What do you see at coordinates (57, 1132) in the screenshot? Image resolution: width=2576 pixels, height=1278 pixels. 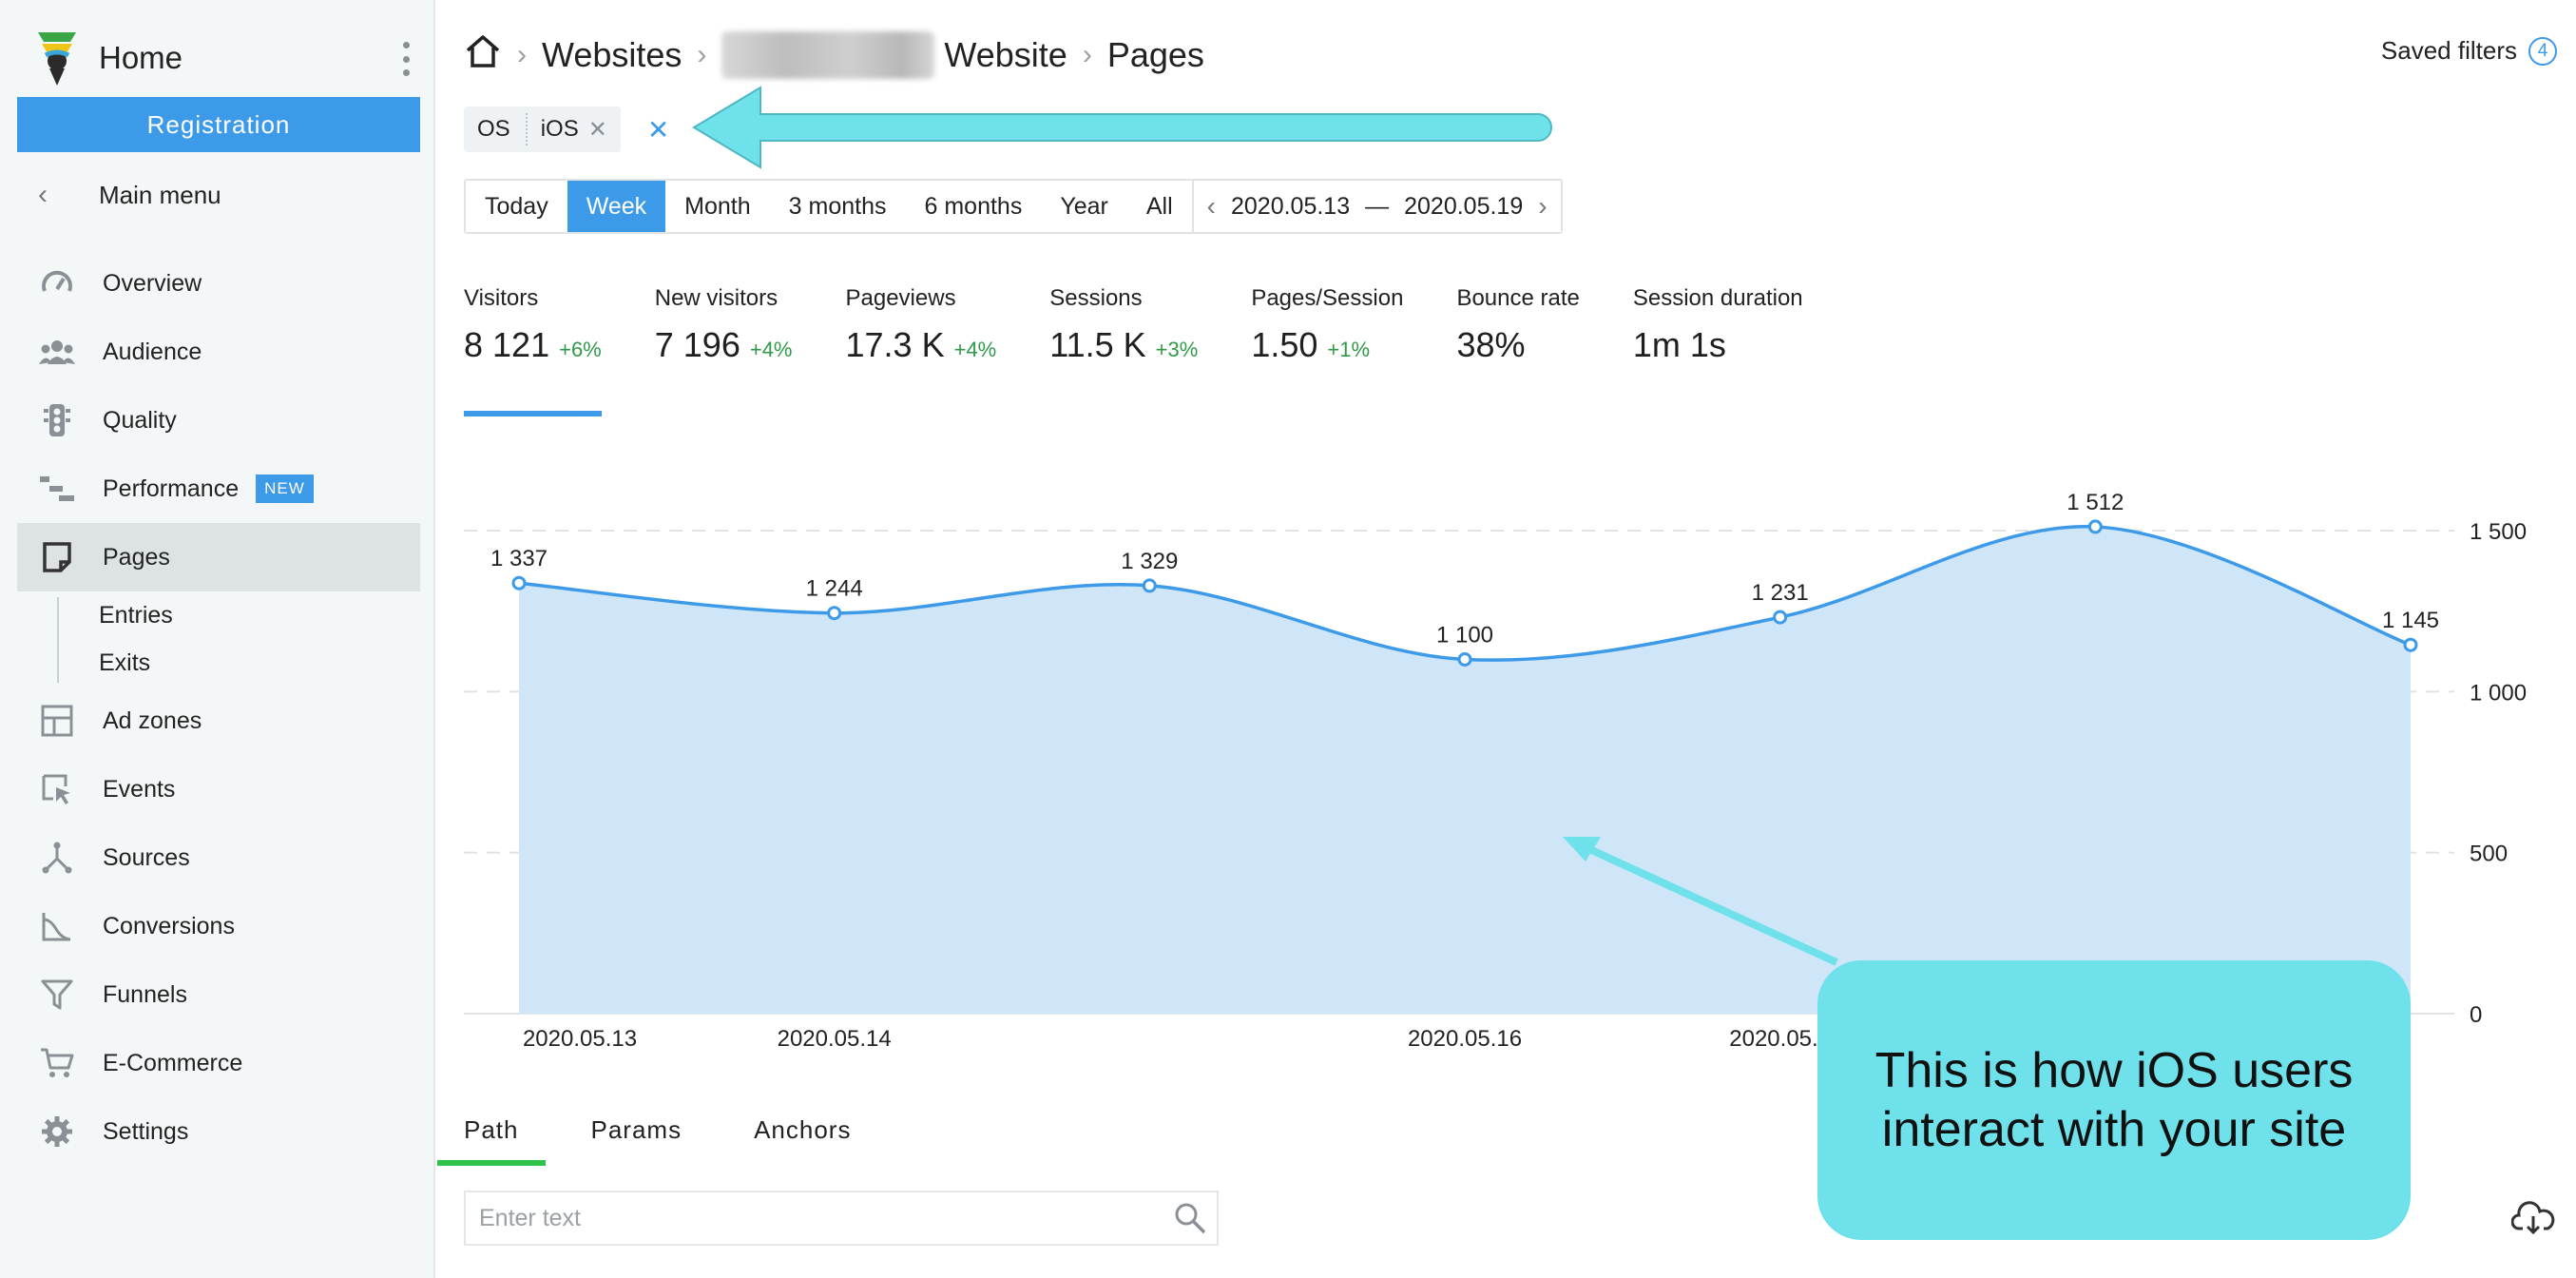 I see `gear-icon` at bounding box center [57, 1132].